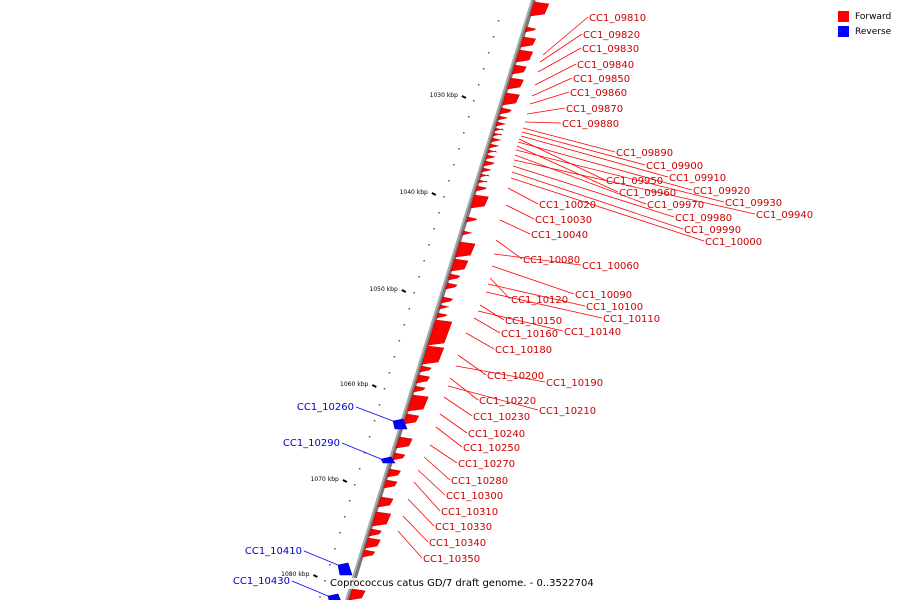  Describe the element at coordinates (295, 574) in the screenshot. I see `tick-label: 1080 kbp` at that location.